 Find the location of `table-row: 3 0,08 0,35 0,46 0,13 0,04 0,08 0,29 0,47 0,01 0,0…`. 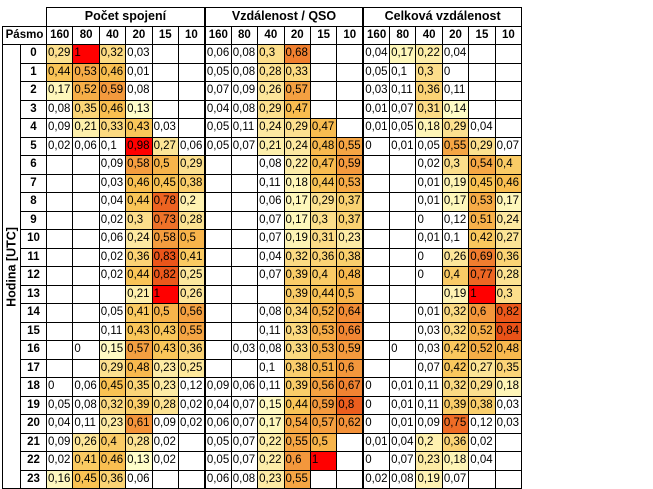

table-row: 3 0,08 0,35 0,46 0,13 0,04 0,08 0,29 0,47 0,01 0,0… is located at coordinates (263, 109).